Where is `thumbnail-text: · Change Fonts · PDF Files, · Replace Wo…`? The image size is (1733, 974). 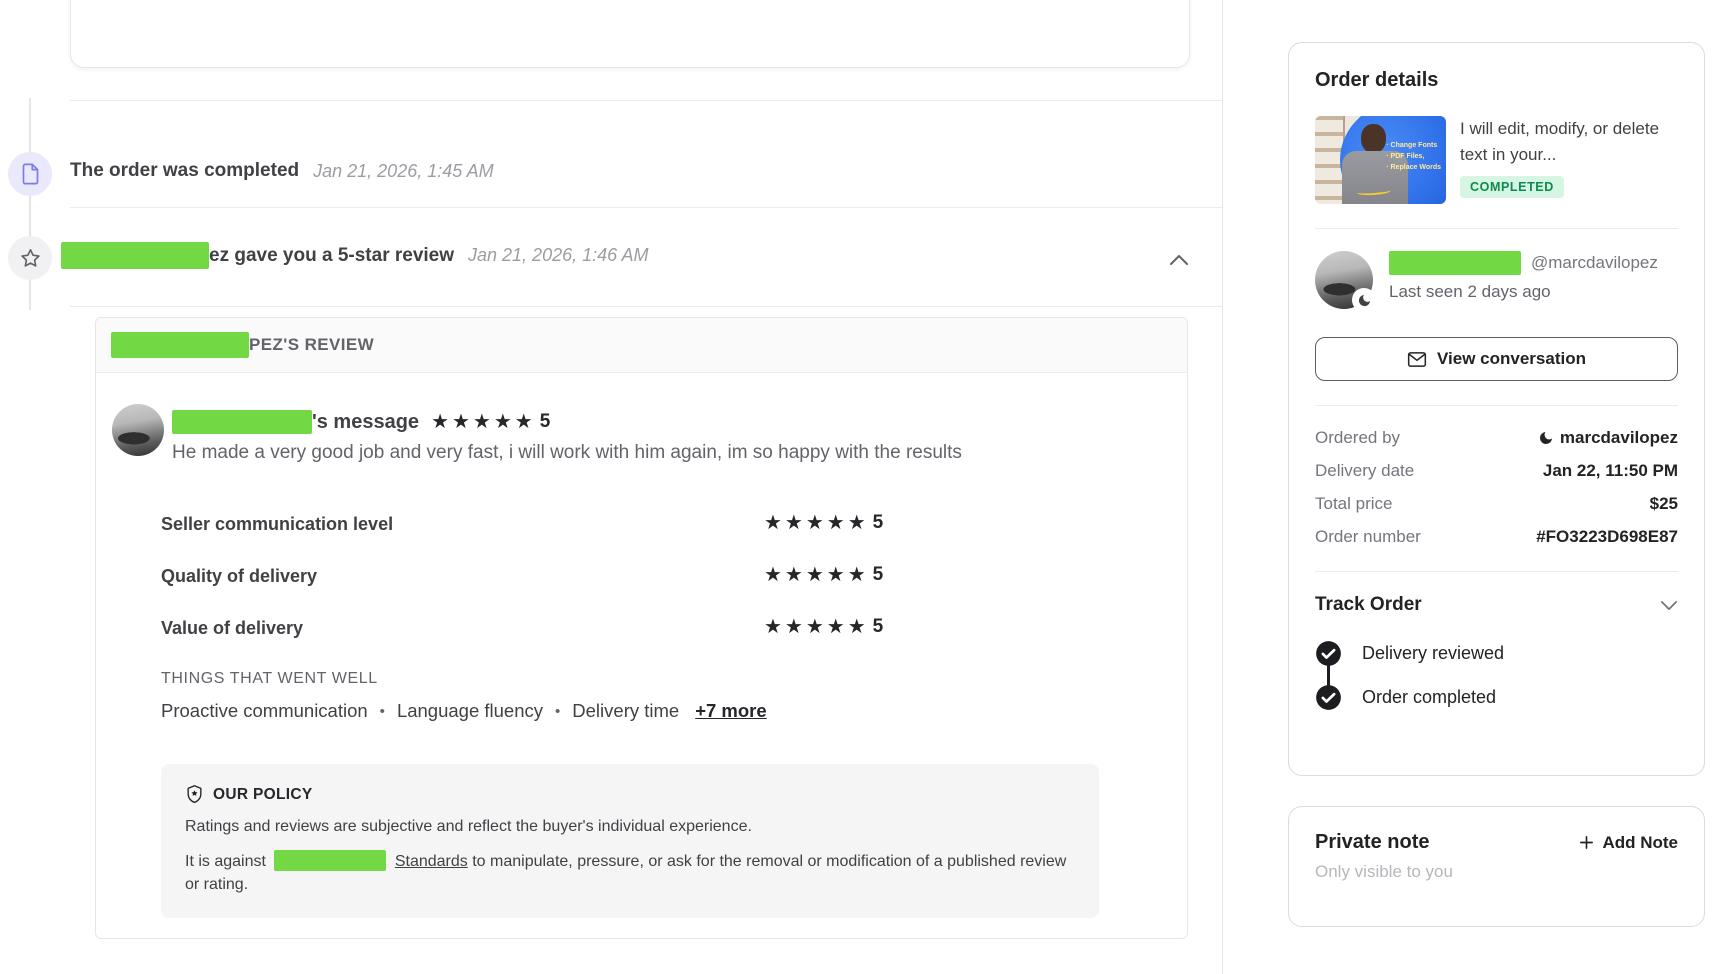
thumbnail-text: · Change Fonts · PDF Files, · Replace Wo… is located at coordinates (1413, 156).